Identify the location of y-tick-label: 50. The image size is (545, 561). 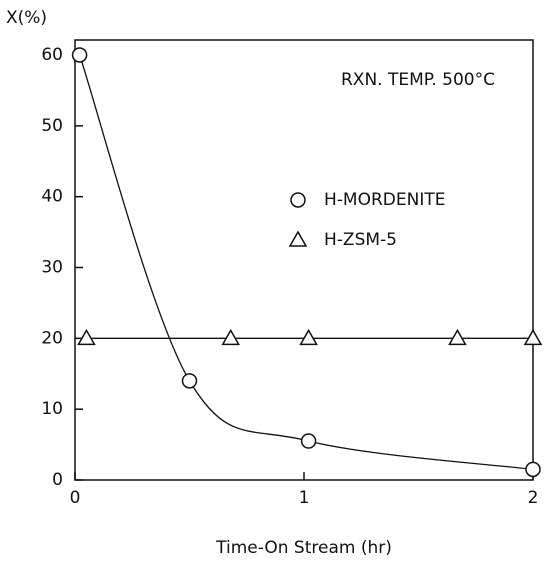
(52, 126).